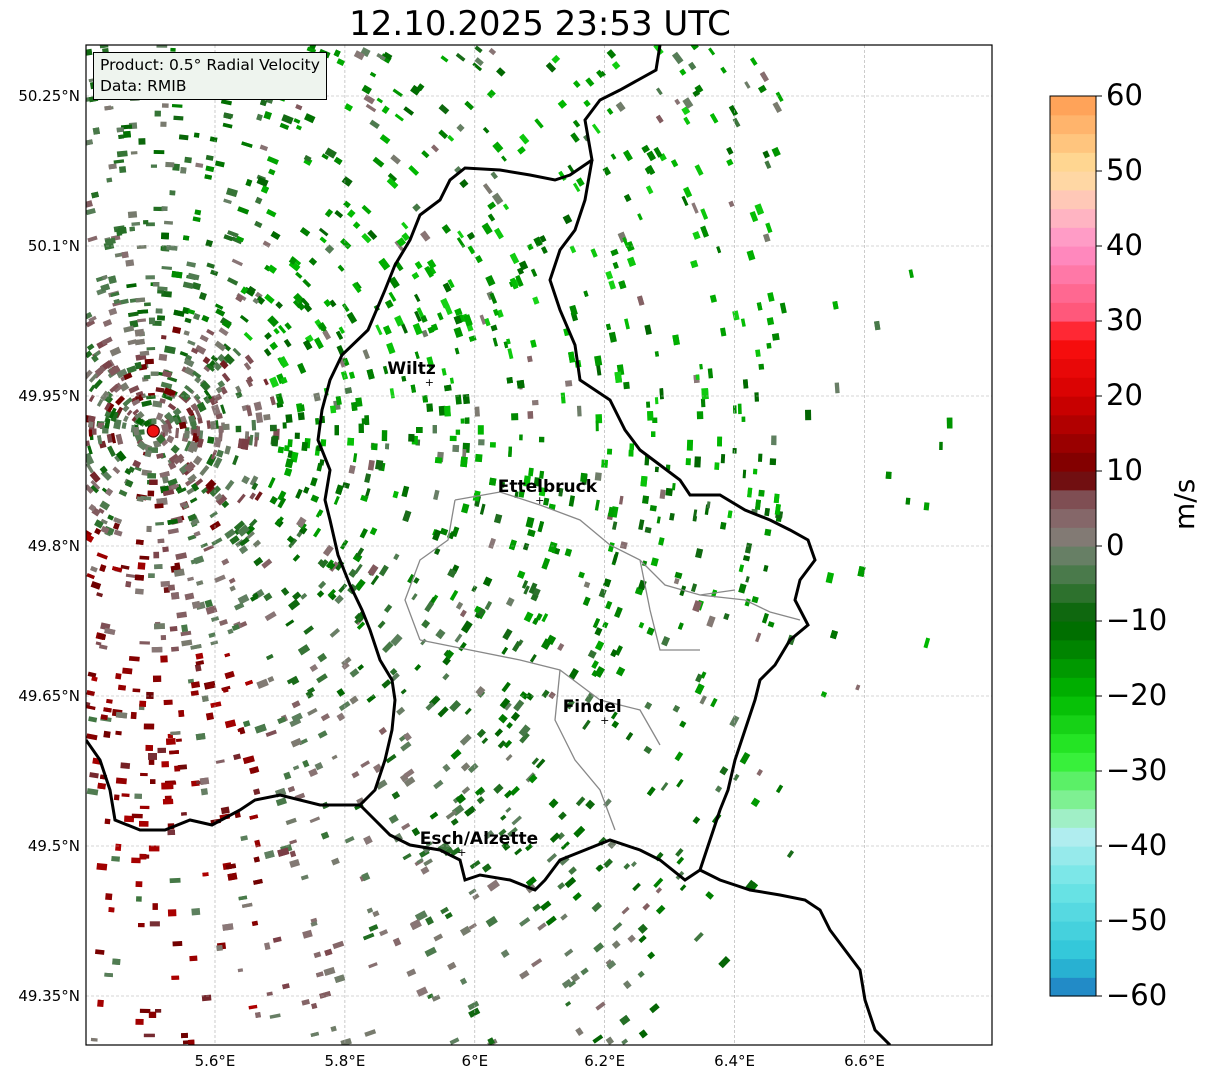 The image size is (1207, 1081). What do you see at coordinates (210, 76) in the screenshot?
I see `product-info-box: Product: 0.5° Radial Velocity Data: RMIB` at bounding box center [210, 76].